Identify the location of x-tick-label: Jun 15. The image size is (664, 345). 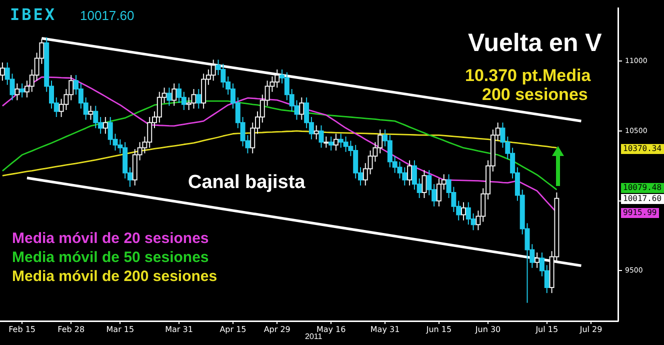
(438, 329).